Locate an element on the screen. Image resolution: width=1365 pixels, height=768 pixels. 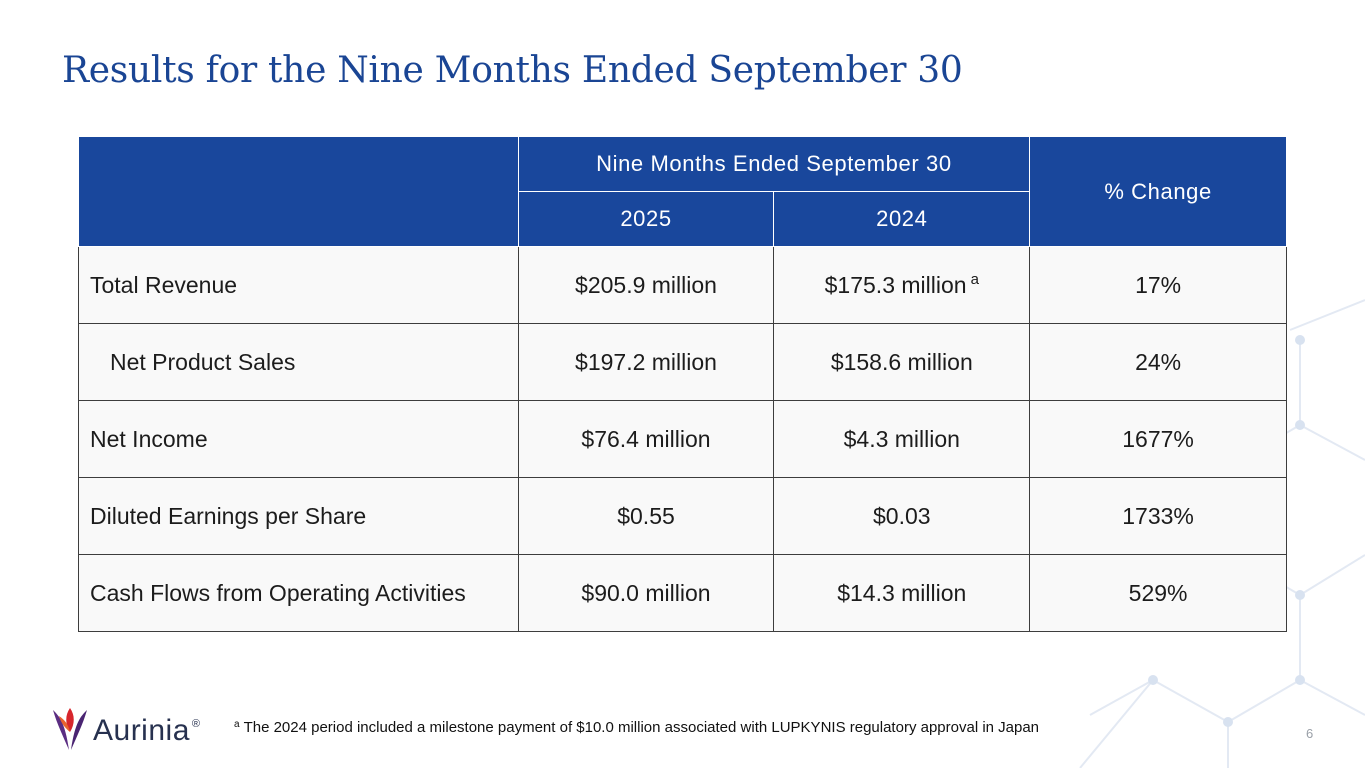
row-value-2025: $205.9 million is located at coordinates (646, 285).